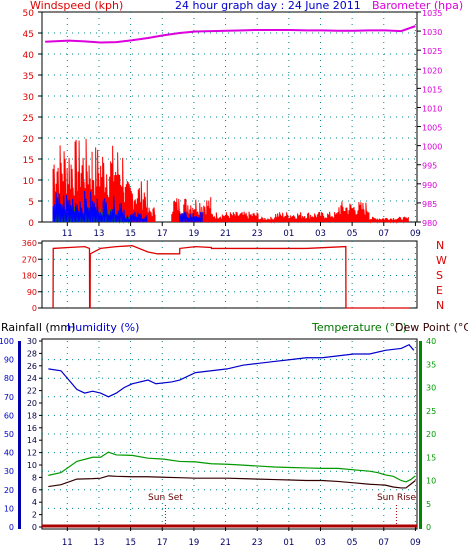 The height and width of the screenshot is (555, 468). Describe the element at coordinates (34, 502) in the screenshot. I see `rainfall-tick-label: 4` at that location.